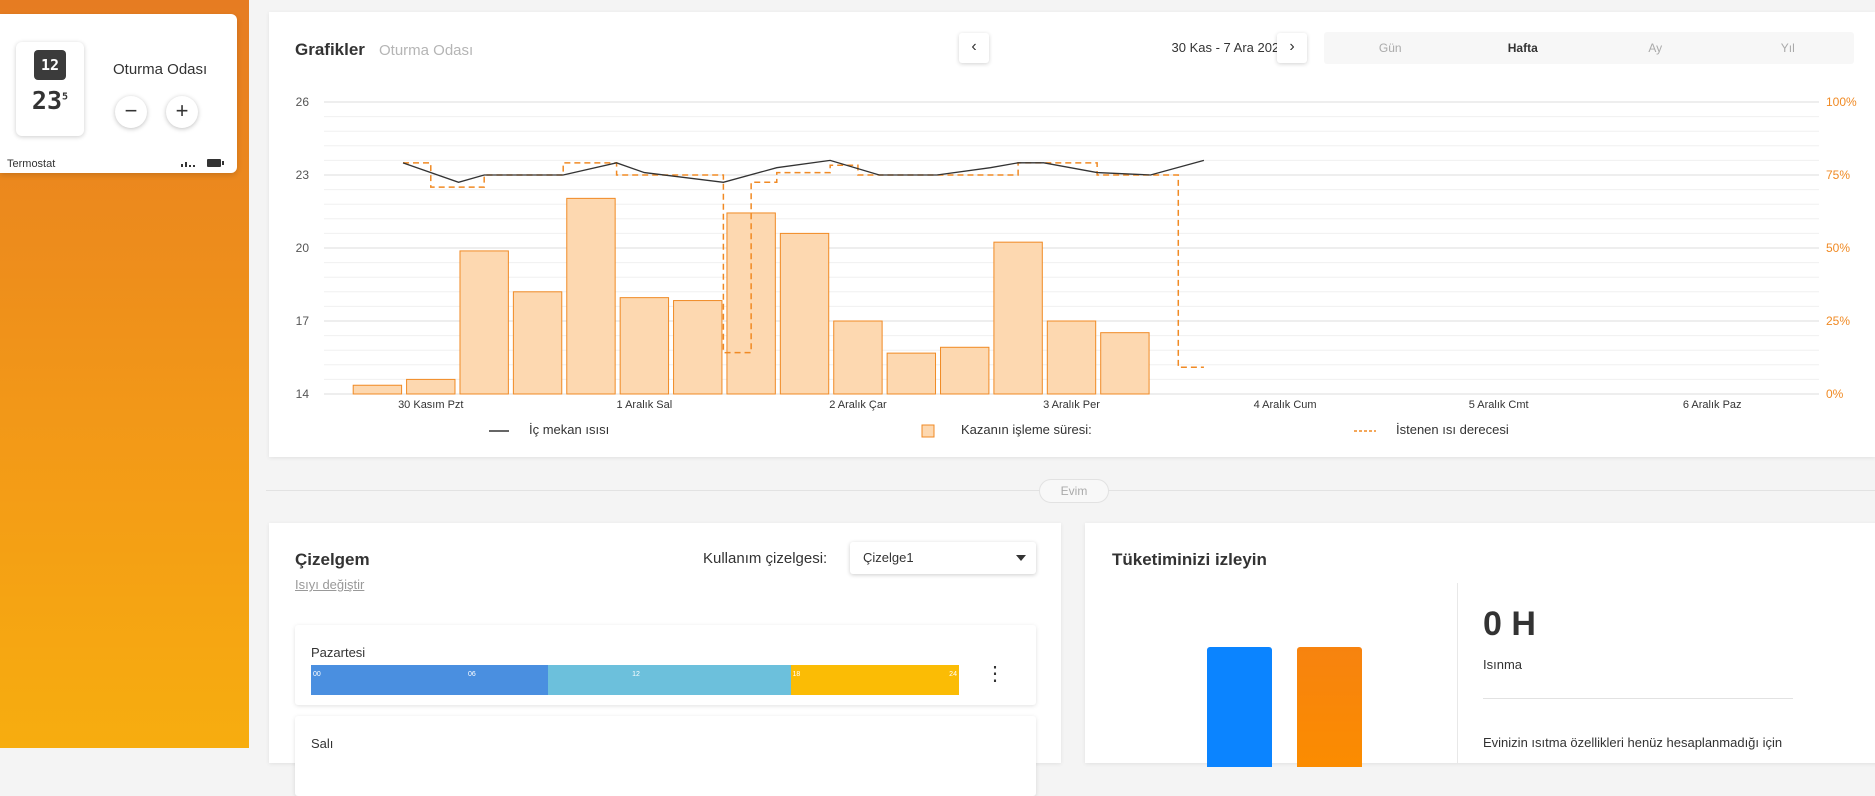 The image size is (1875, 796). I want to click on charts-title: Grafikler, so click(330, 49).